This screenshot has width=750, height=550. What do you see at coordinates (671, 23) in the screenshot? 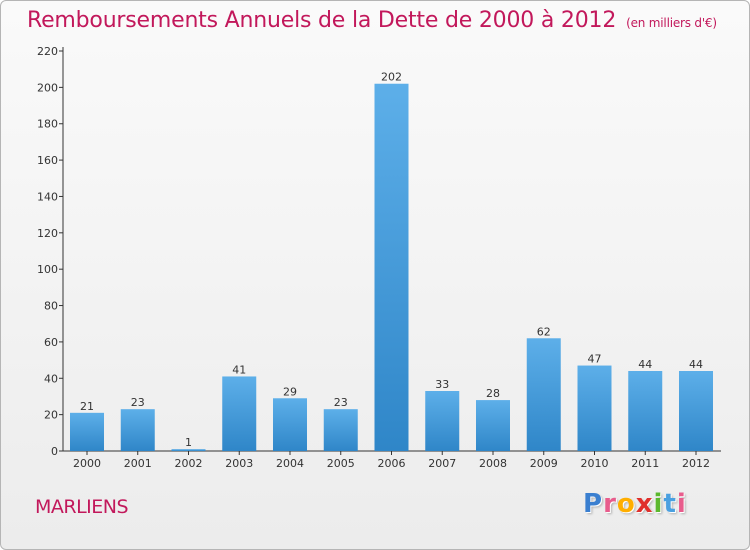
I see `chart-subtitle: (en milliers d'€)` at bounding box center [671, 23].